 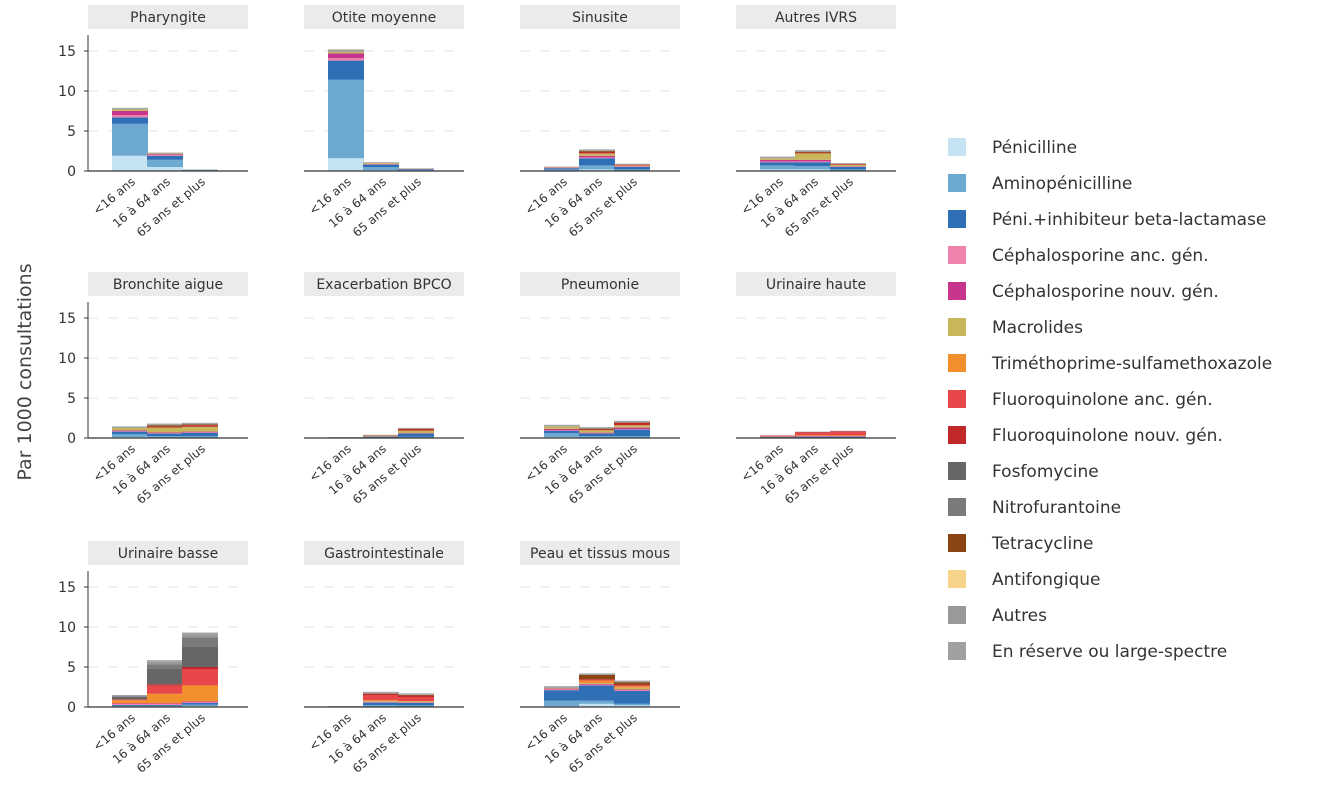 I want to click on legend-item: Céphalosporine anc. gén., so click(x=1078, y=256).